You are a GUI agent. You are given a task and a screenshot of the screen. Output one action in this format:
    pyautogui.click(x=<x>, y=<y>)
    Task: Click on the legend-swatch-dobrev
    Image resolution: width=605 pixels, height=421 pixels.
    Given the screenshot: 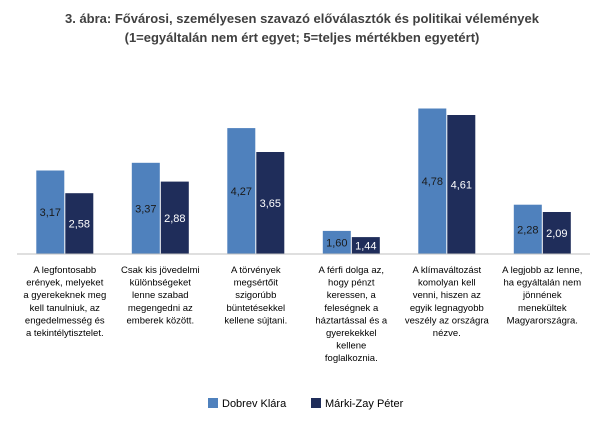 What is the action you would take?
    pyautogui.click(x=213, y=403)
    